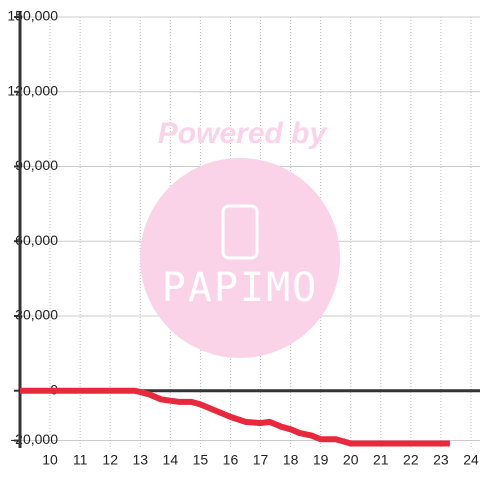 This screenshot has height=480, width=480. Describe the element at coordinates (140, 460) in the screenshot. I see `x-tick-label: 13` at that location.